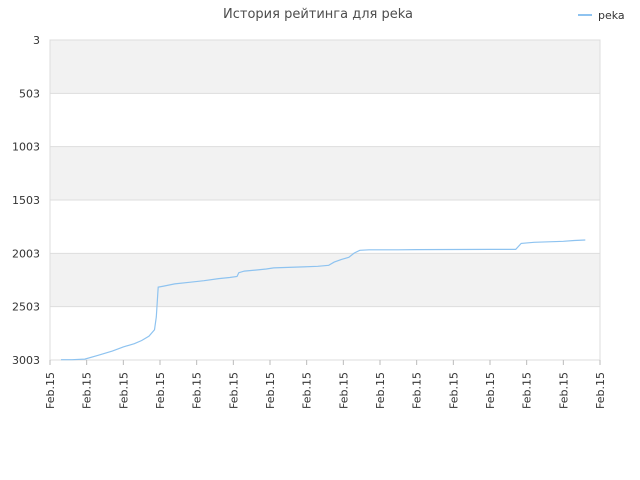  Describe the element at coordinates (318, 14) in the screenshot. I see `chart-title: История рейтинга для peka` at that location.